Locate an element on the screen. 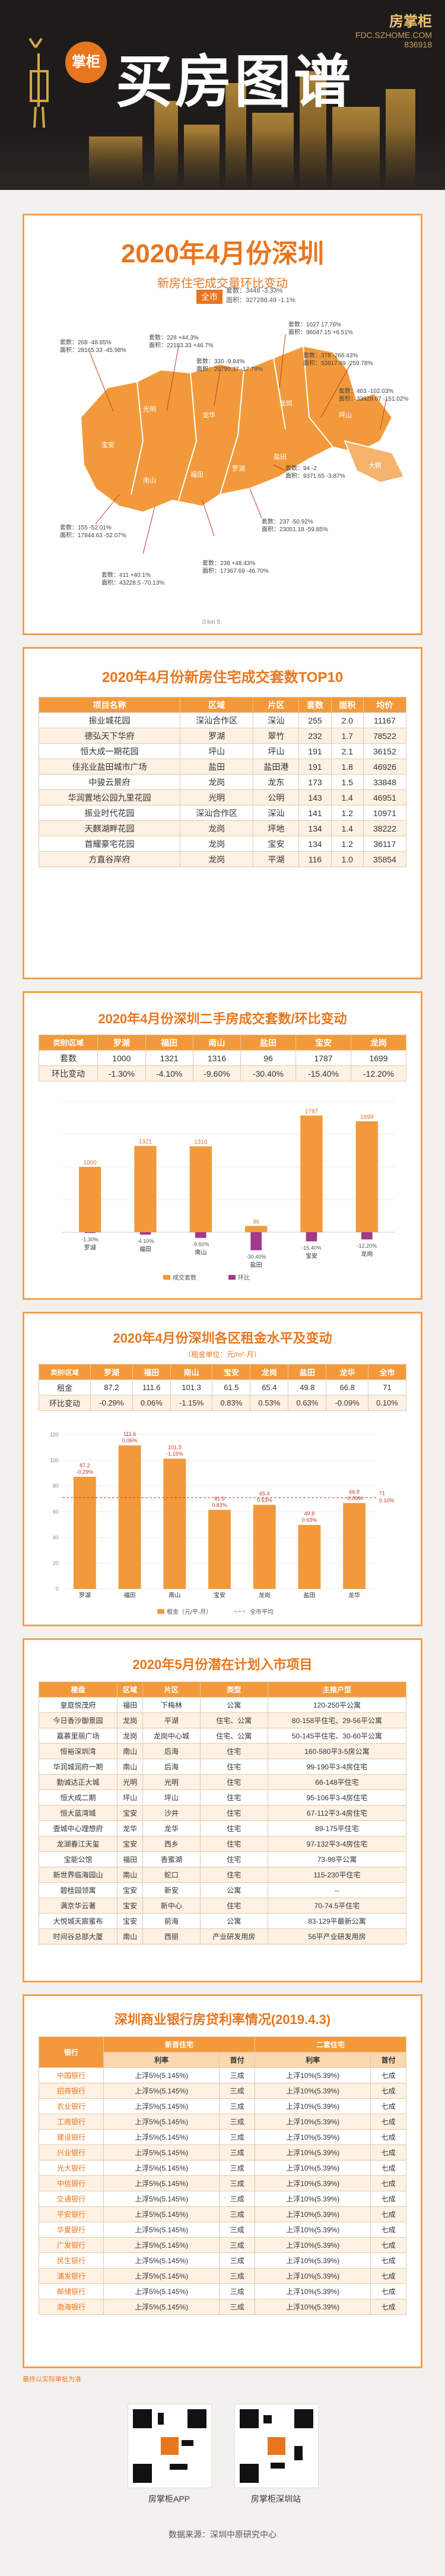  cell: 134 is located at coordinates (315, 844).